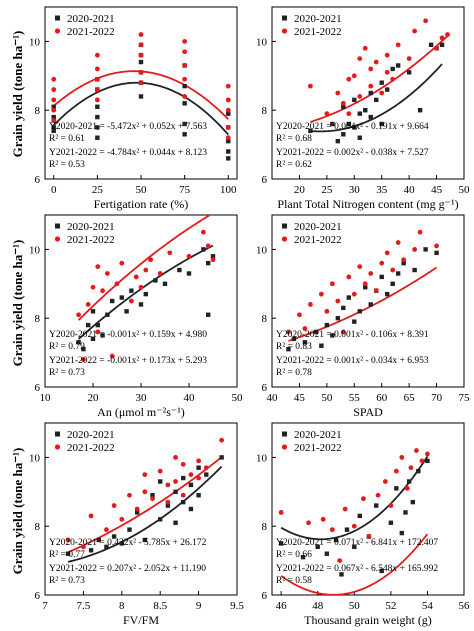 The width and height of the screenshot is (474, 631). Describe the element at coordinates (368, 620) in the screenshot. I see `x-axis-label: Thousand grain weight (g)` at that location.